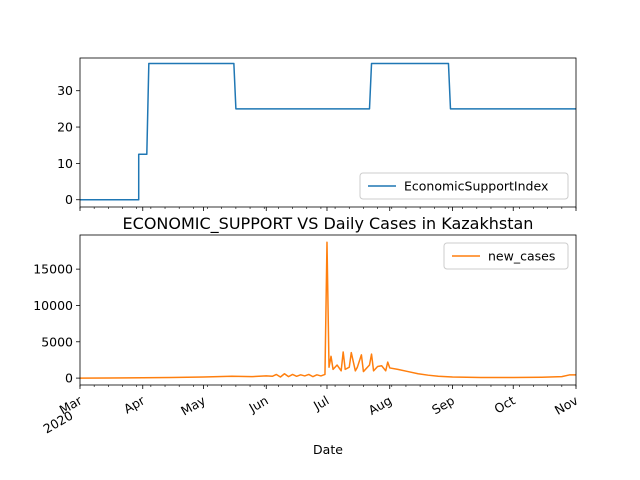  Describe the element at coordinates (65, 90) in the screenshot. I see `y-tick-label: 30` at that location.